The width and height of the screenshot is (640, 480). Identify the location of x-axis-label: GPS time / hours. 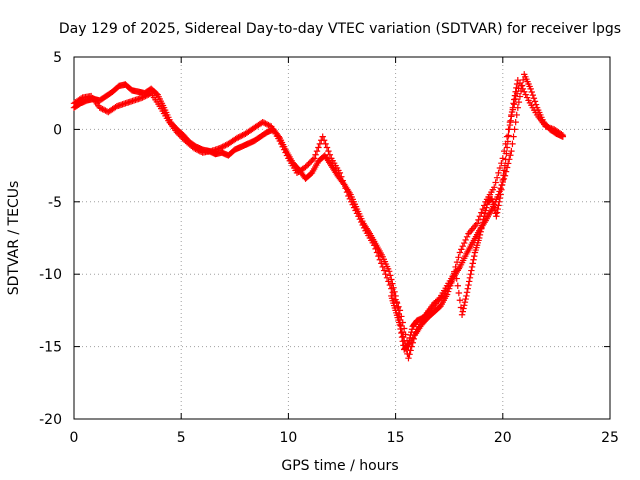
(339, 466).